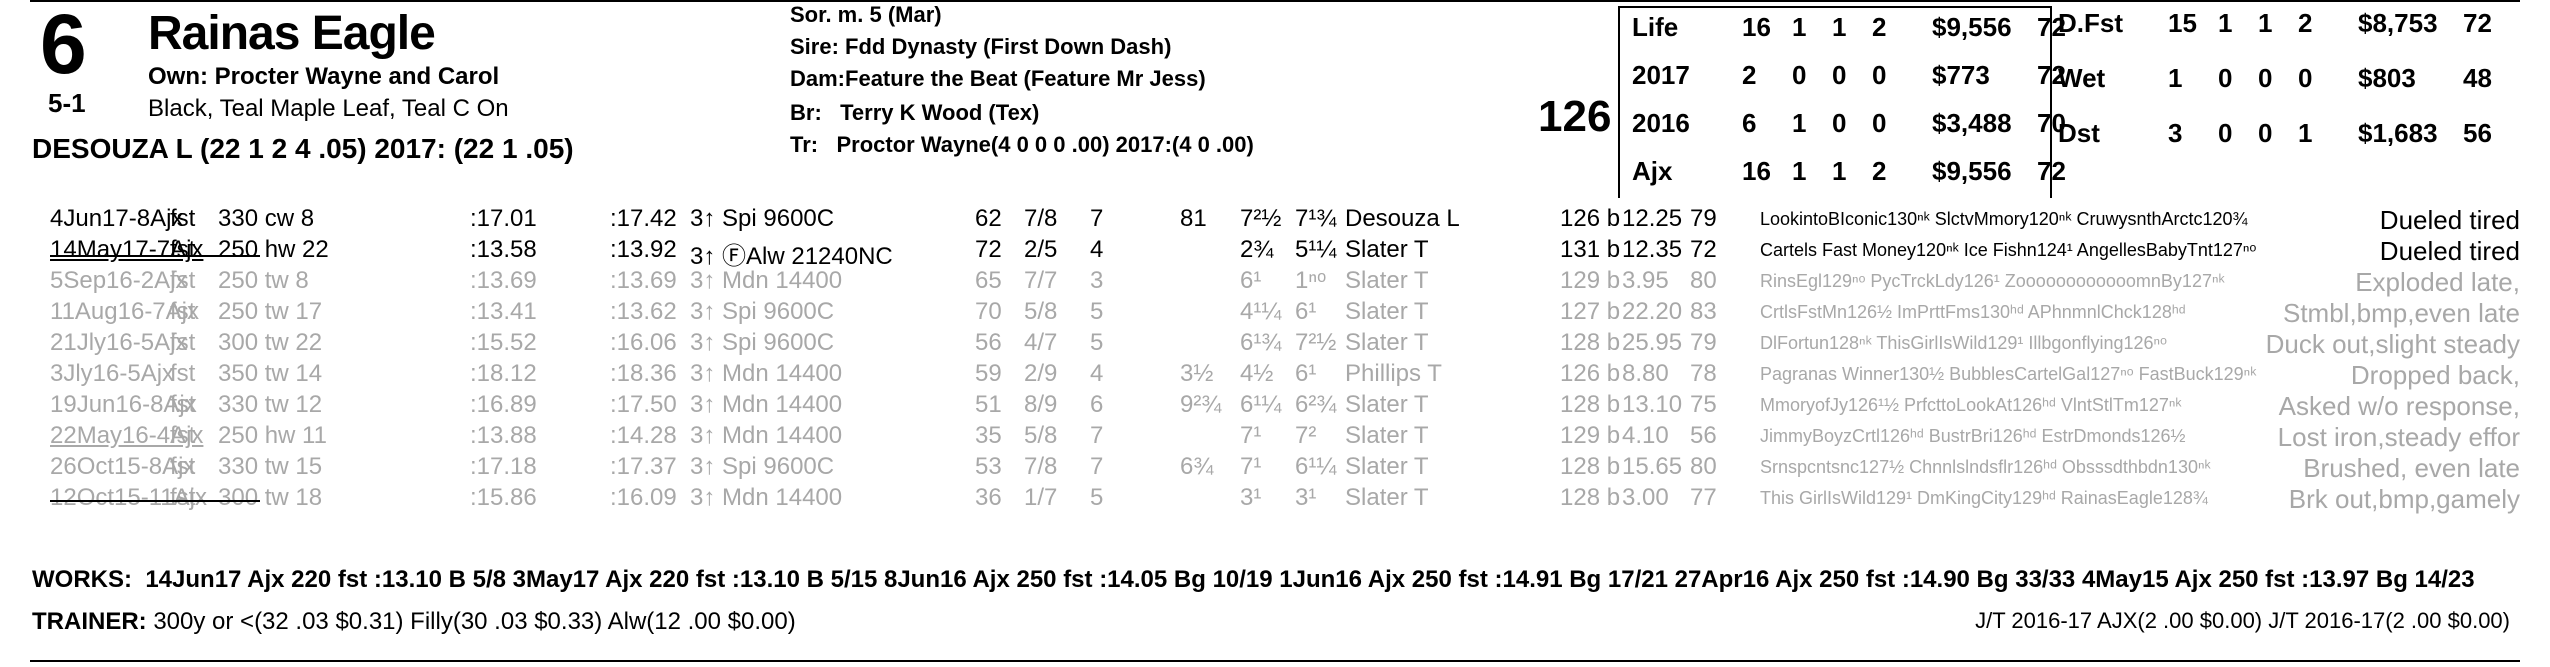 The width and height of the screenshot is (2550, 667). Describe the element at coordinates (1041, 497) in the screenshot. I see `race-pp: 1/7` at that location.